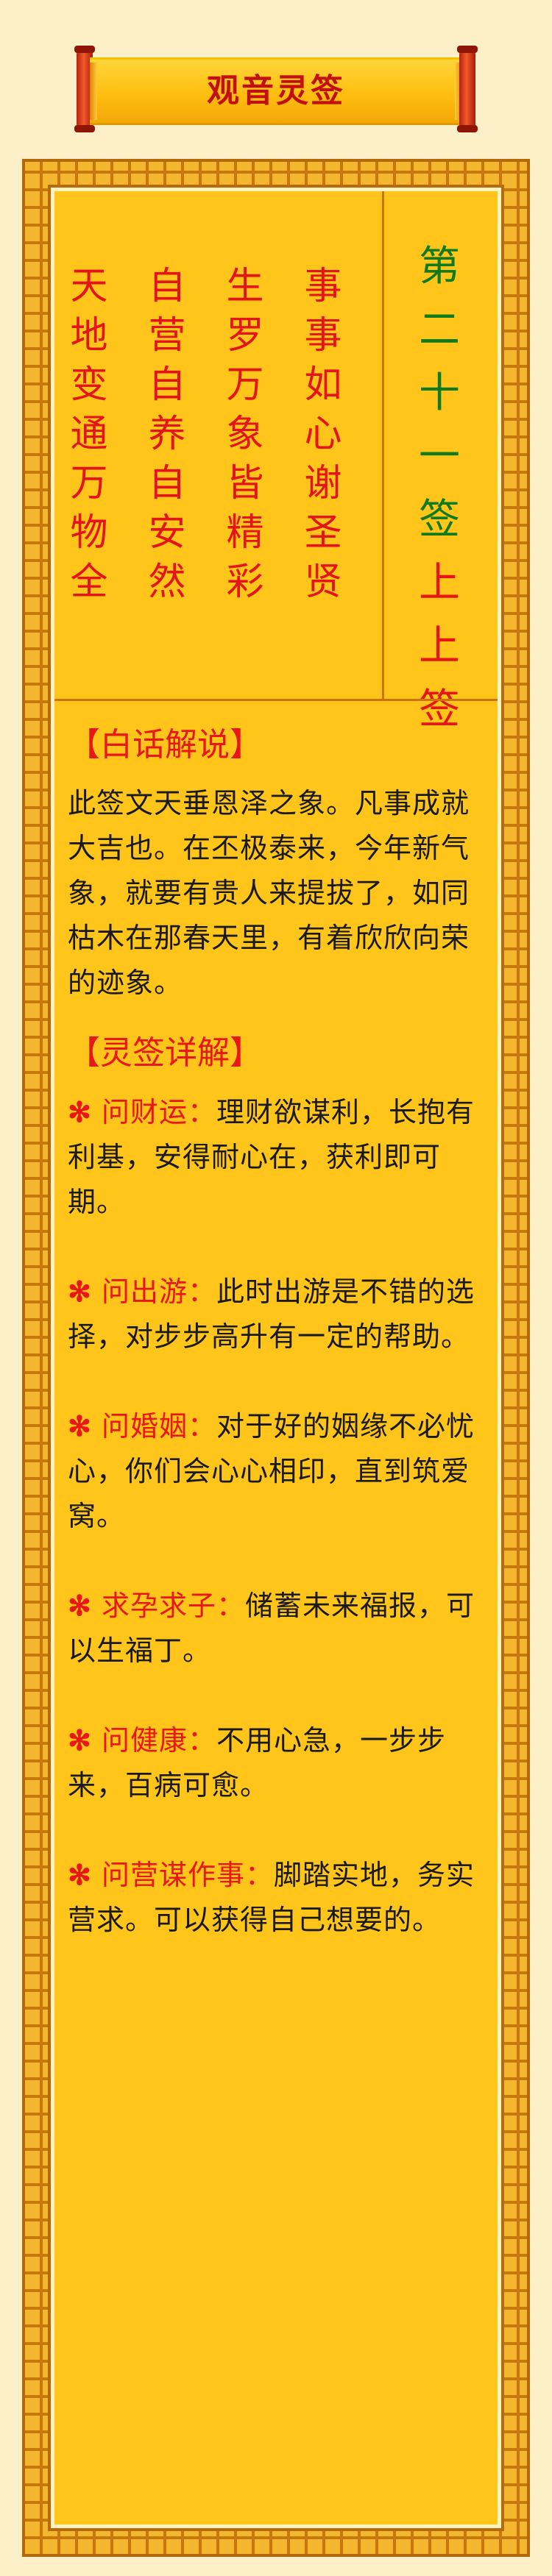 Image resolution: width=552 pixels, height=2576 pixels. What do you see at coordinates (89, 335) in the screenshot?
I see `verse-char: 地` at bounding box center [89, 335].